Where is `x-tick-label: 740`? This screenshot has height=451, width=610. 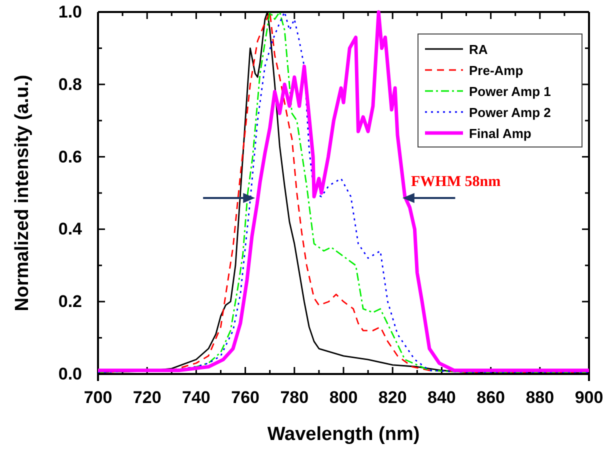
x-tick-label: 740 is located at coordinates (196, 398).